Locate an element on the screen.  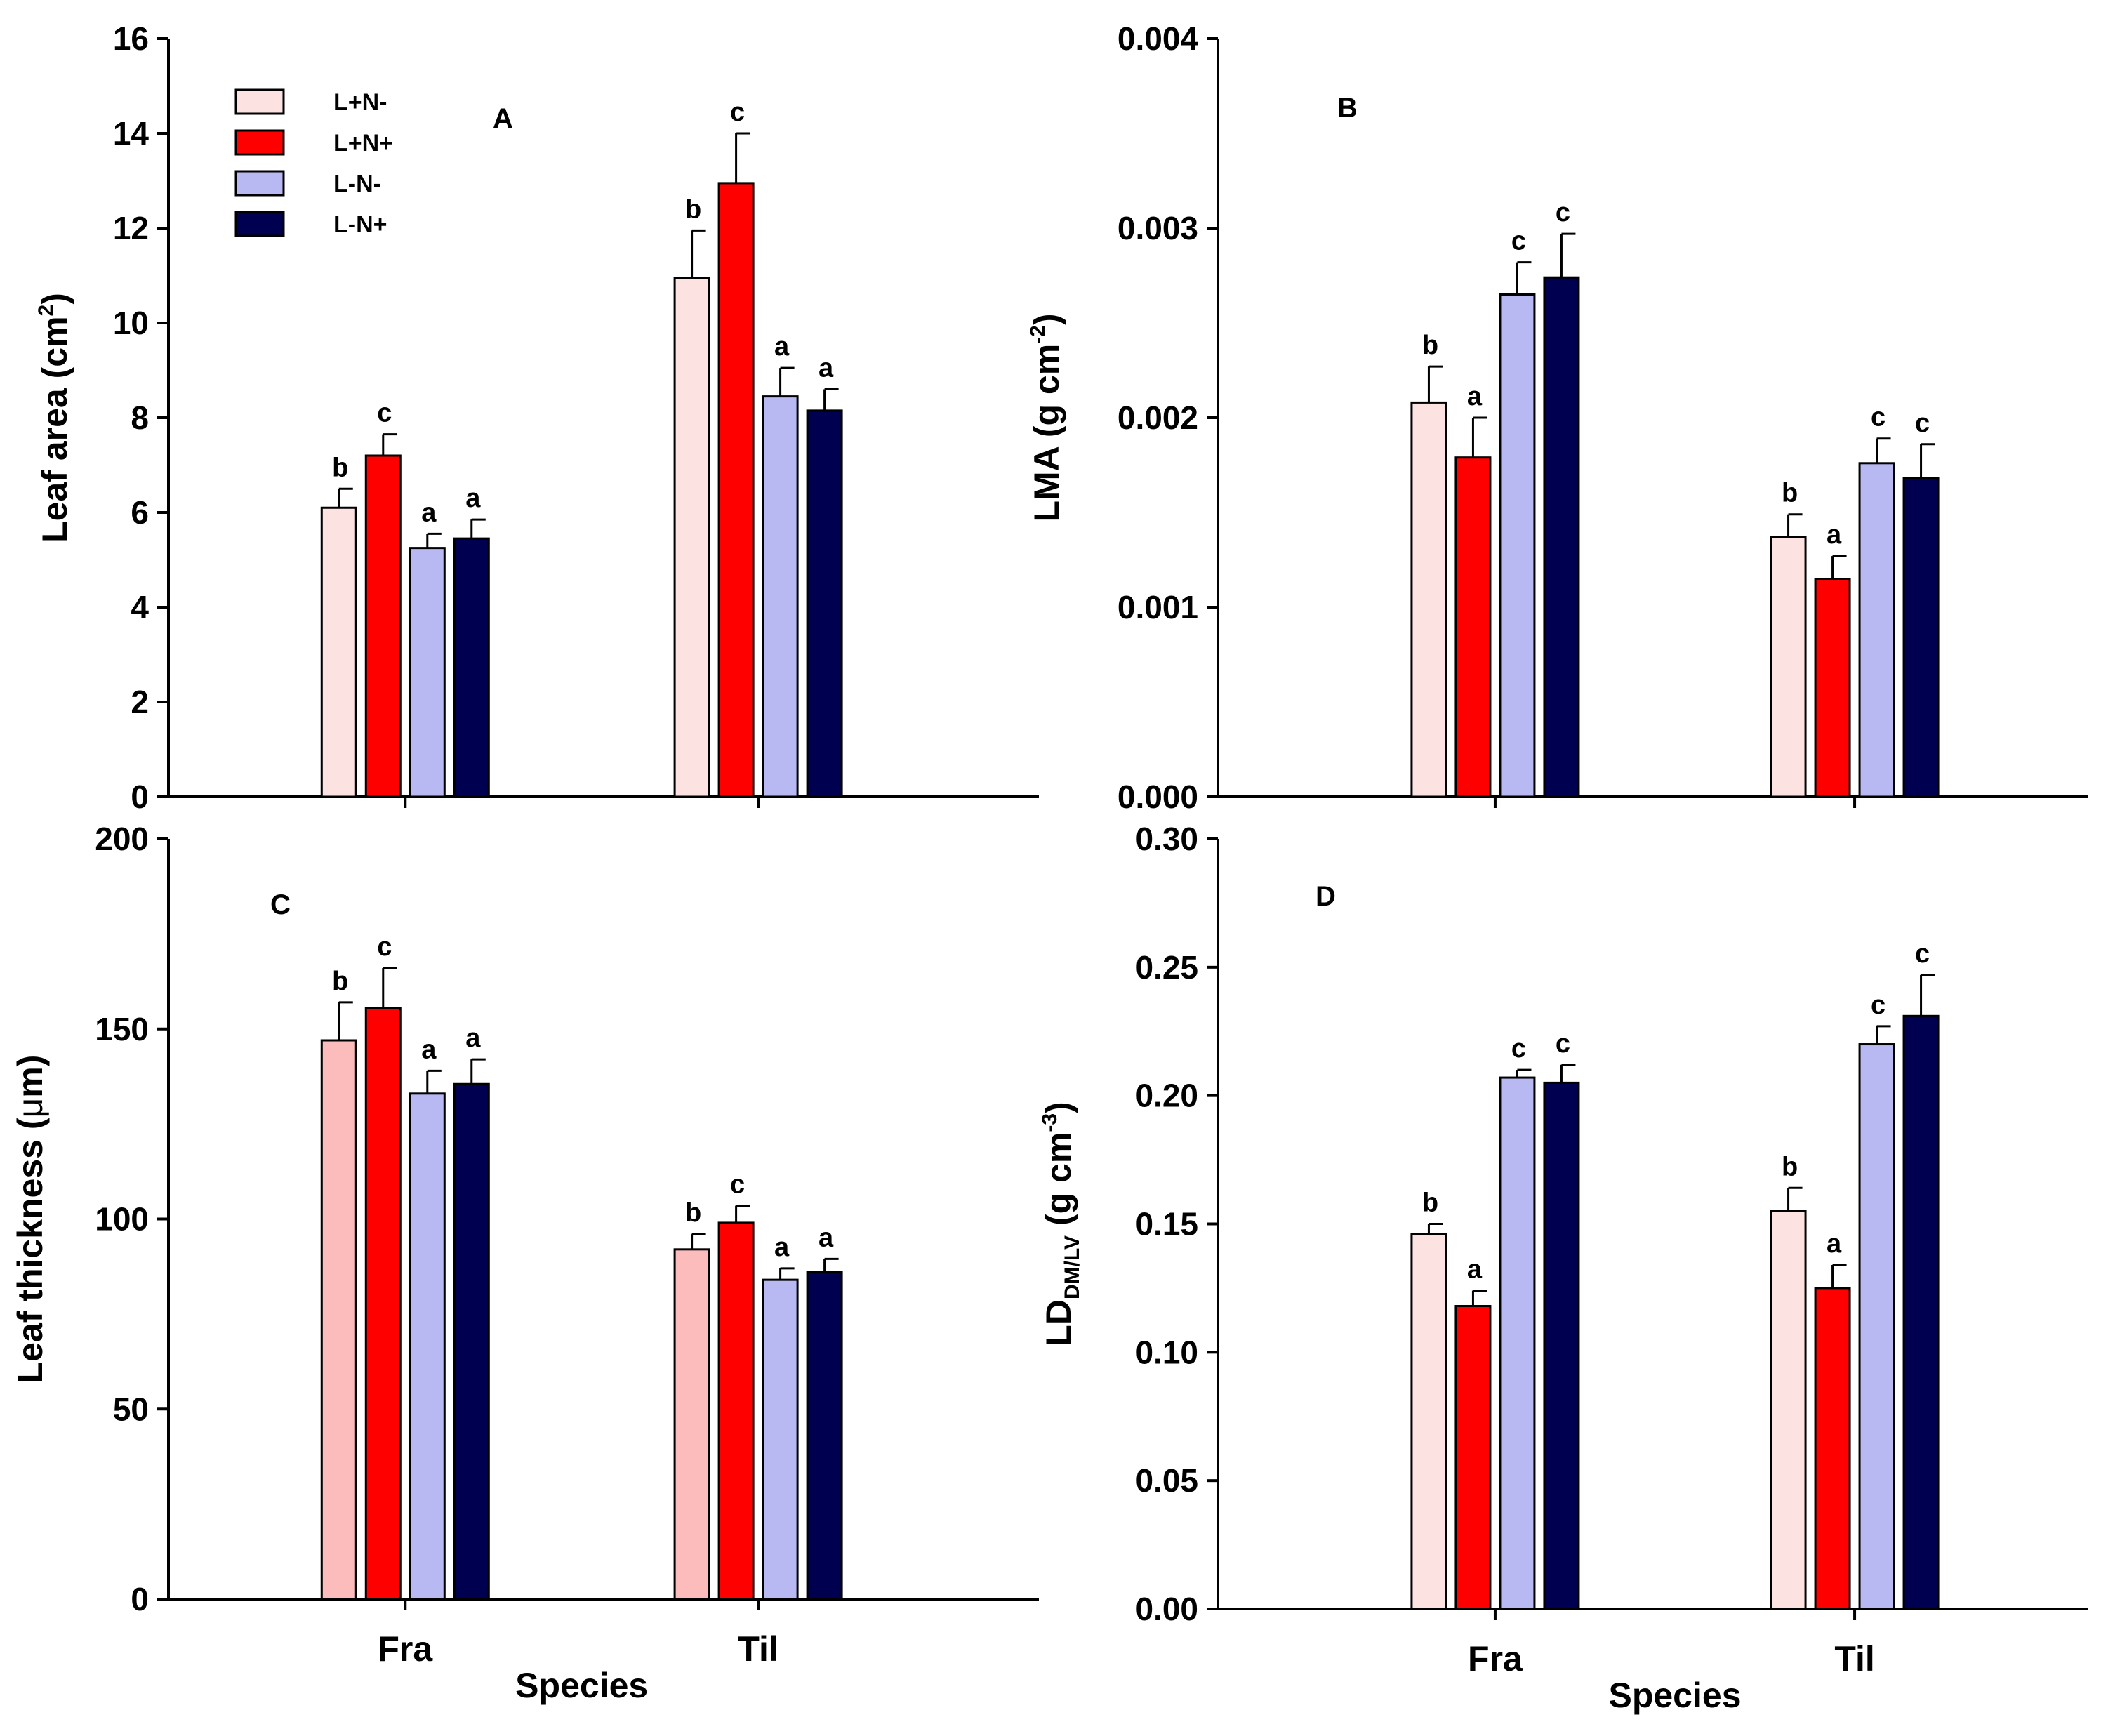
y-tick-label: 0.30 is located at coordinates (1166, 839).